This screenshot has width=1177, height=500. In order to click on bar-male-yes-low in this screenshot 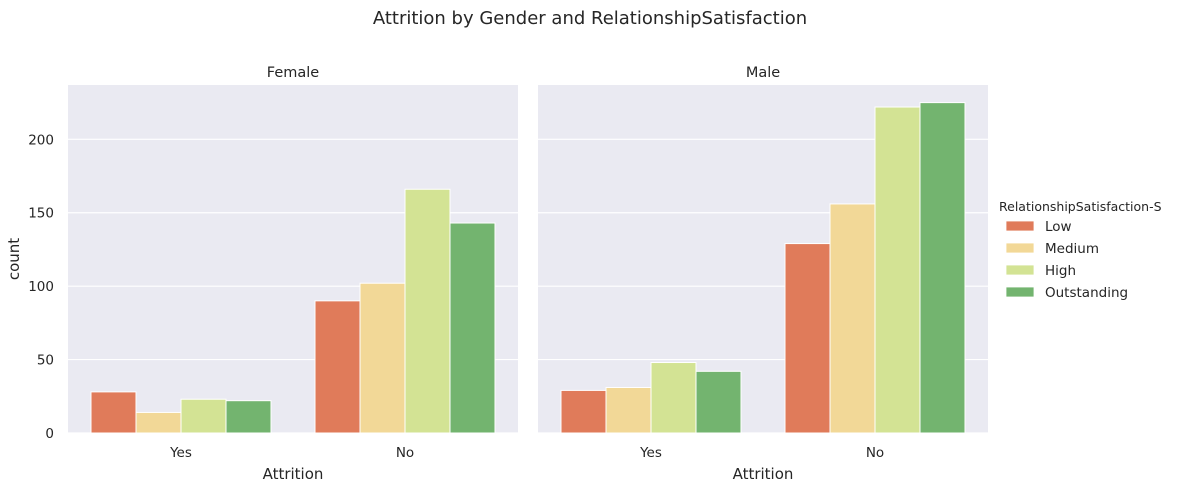, I will do `click(583, 411)`.